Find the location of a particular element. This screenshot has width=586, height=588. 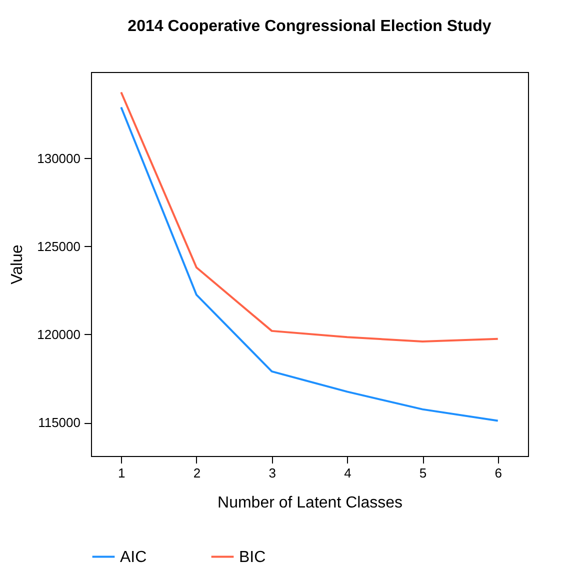

x-axis-title: Number of Latent Classes is located at coordinates (310, 503).